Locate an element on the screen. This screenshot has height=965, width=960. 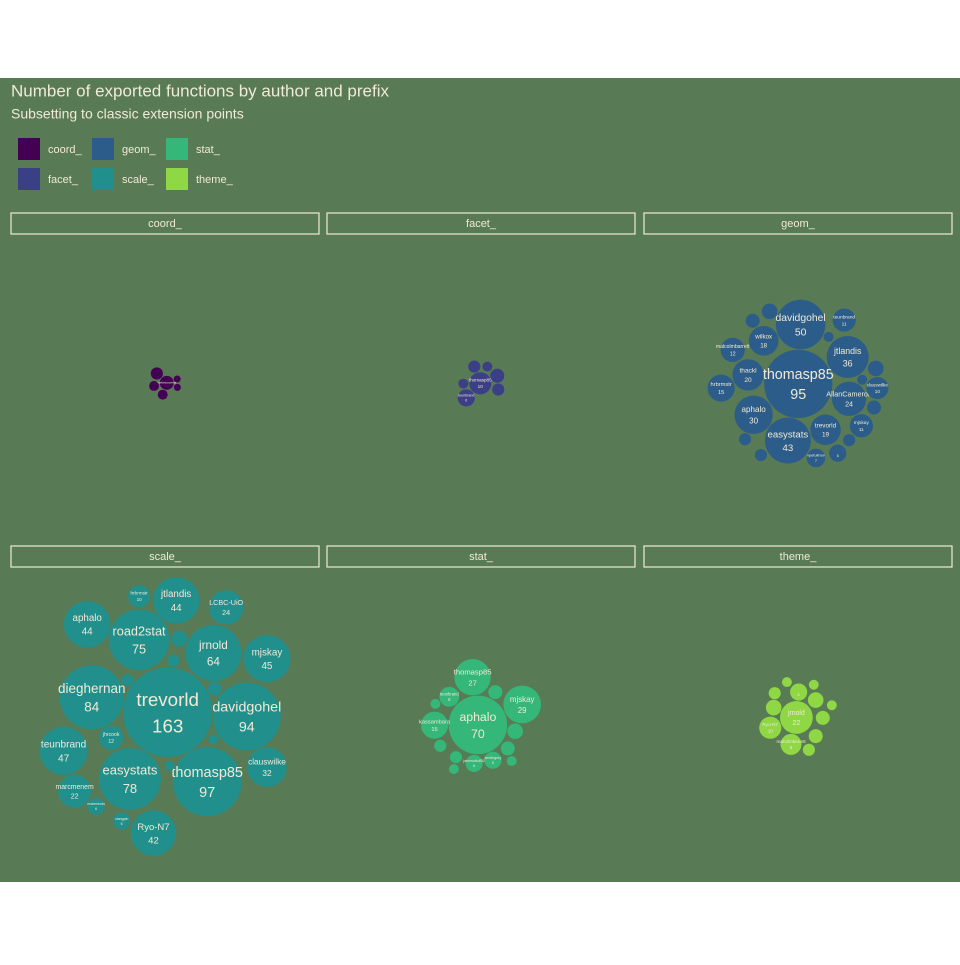
bubble-label: dieghernan is located at coordinates (91, 688).